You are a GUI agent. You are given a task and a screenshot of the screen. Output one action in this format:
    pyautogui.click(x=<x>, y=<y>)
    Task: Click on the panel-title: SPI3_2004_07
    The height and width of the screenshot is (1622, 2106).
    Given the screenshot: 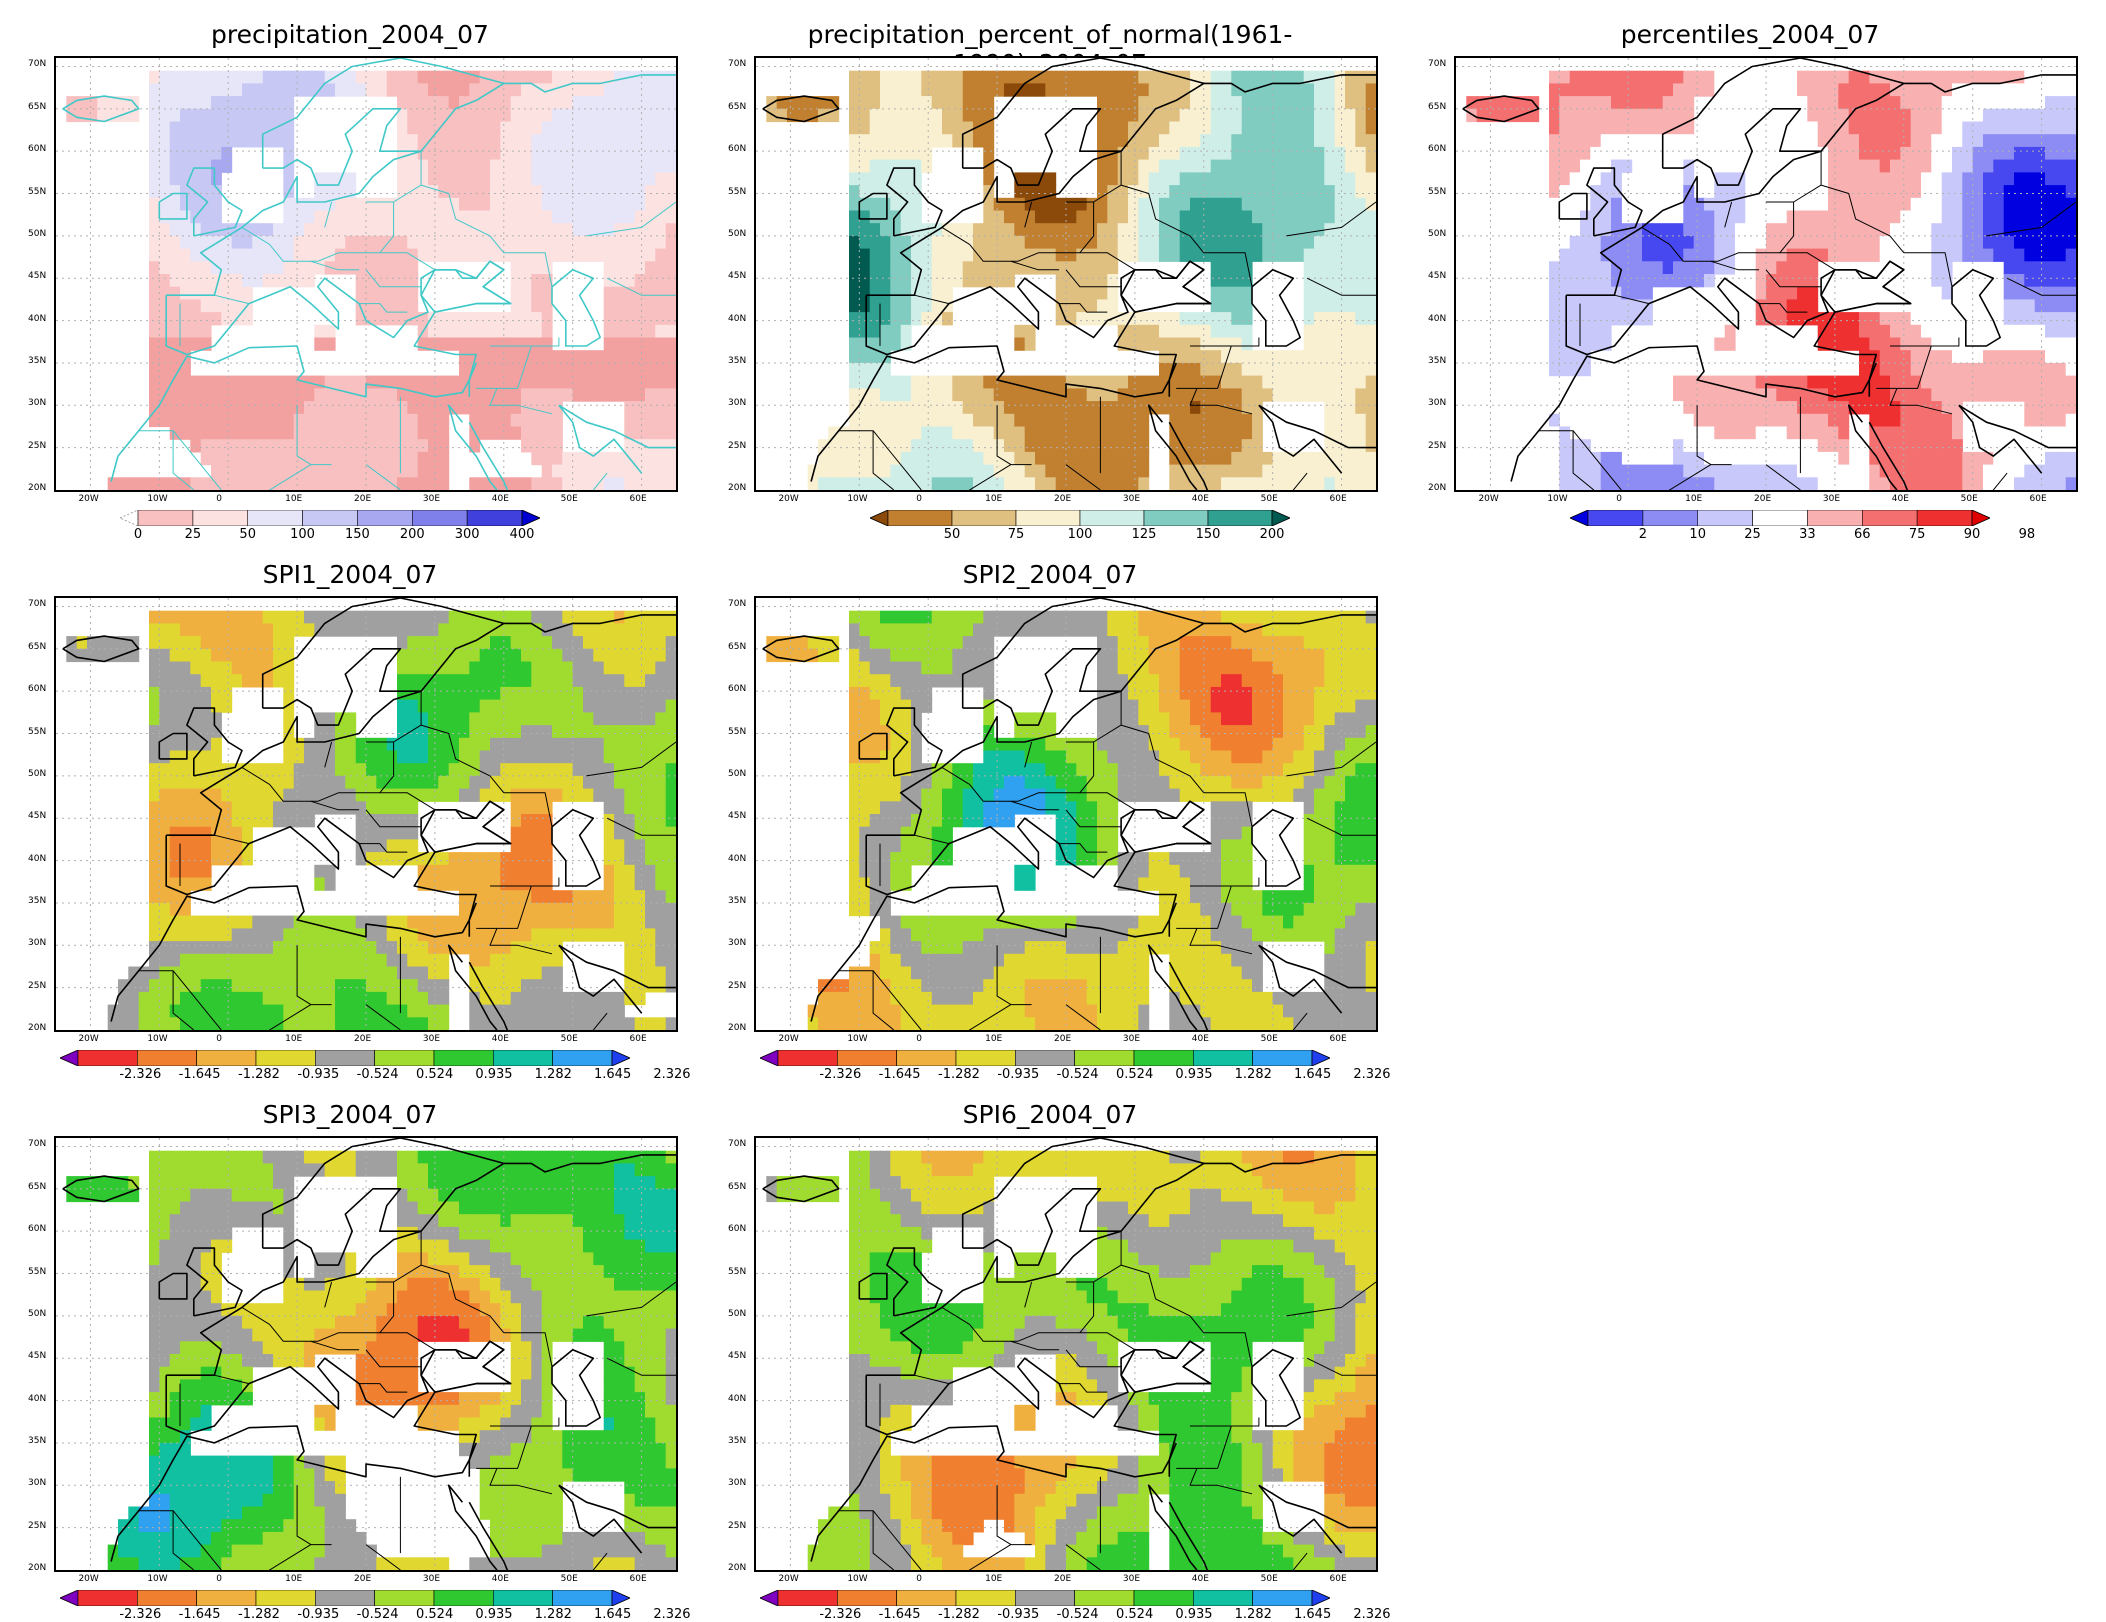 What is the action you would take?
    pyautogui.click(x=350, y=1114)
    